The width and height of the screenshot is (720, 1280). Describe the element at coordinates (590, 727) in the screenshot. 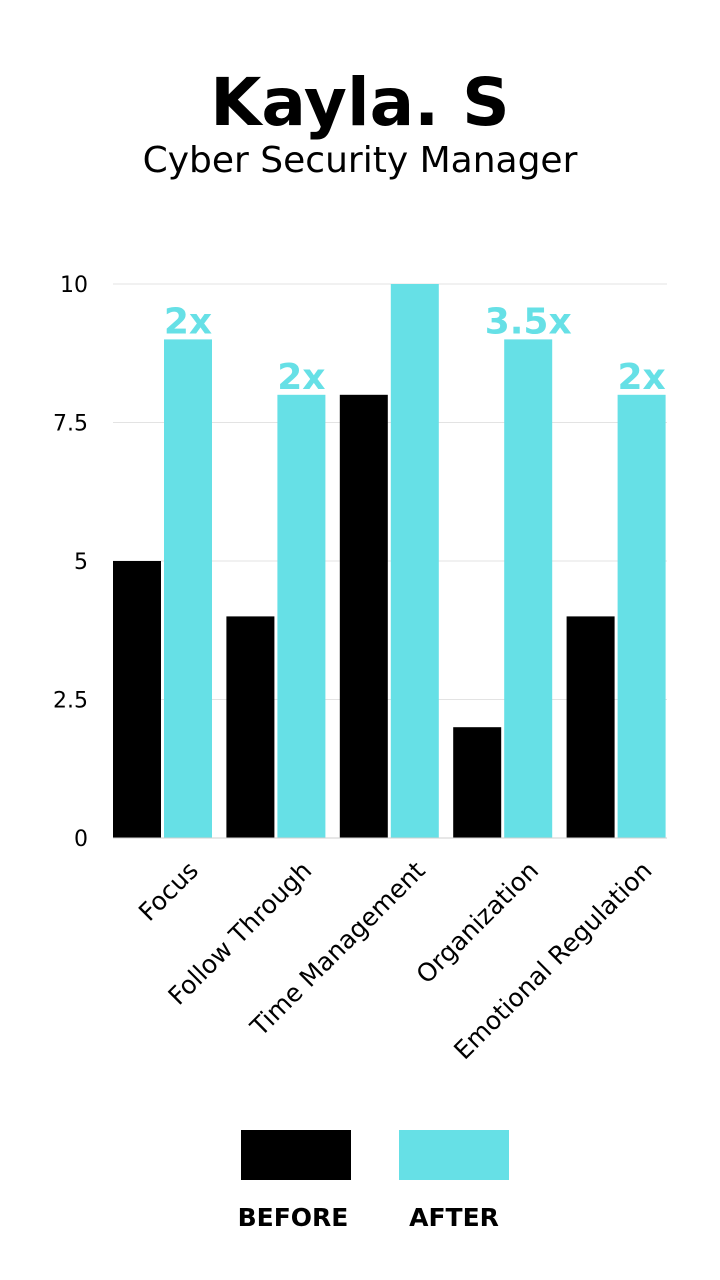

I see `bar-before-emotional-regulation` at that location.